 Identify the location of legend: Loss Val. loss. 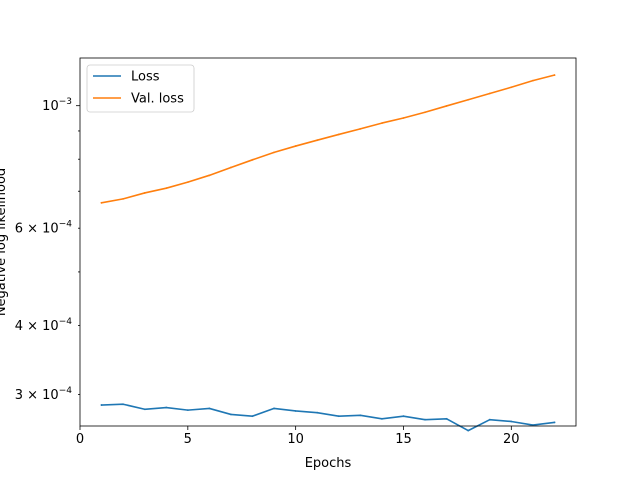
(140, 88).